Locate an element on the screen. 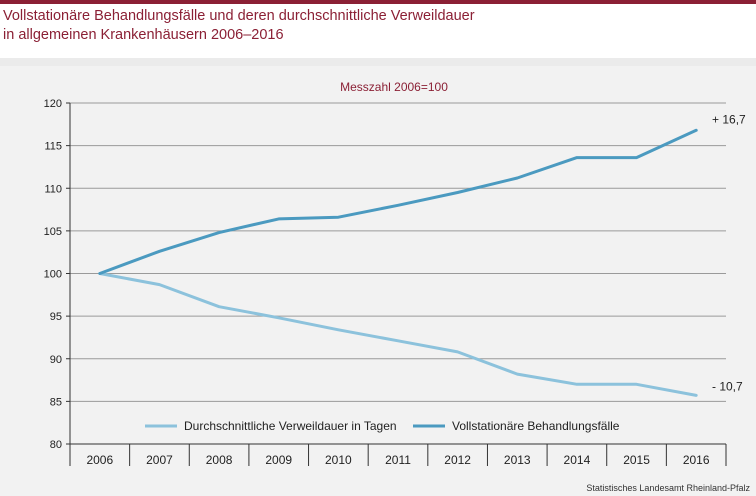 The width and height of the screenshot is (756, 496). end-label: + 16,7 is located at coordinates (729, 119).